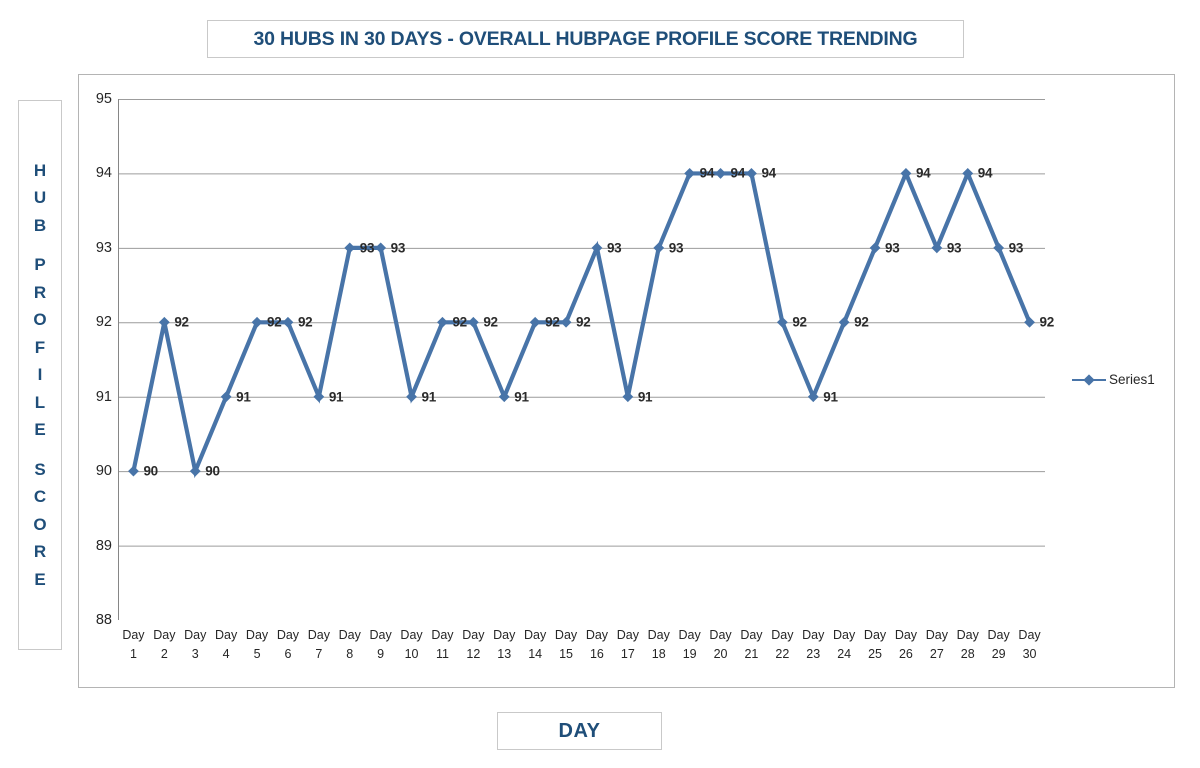  What do you see at coordinates (381, 654) in the screenshot?
I see `x-axis-tick-line: 9` at bounding box center [381, 654].